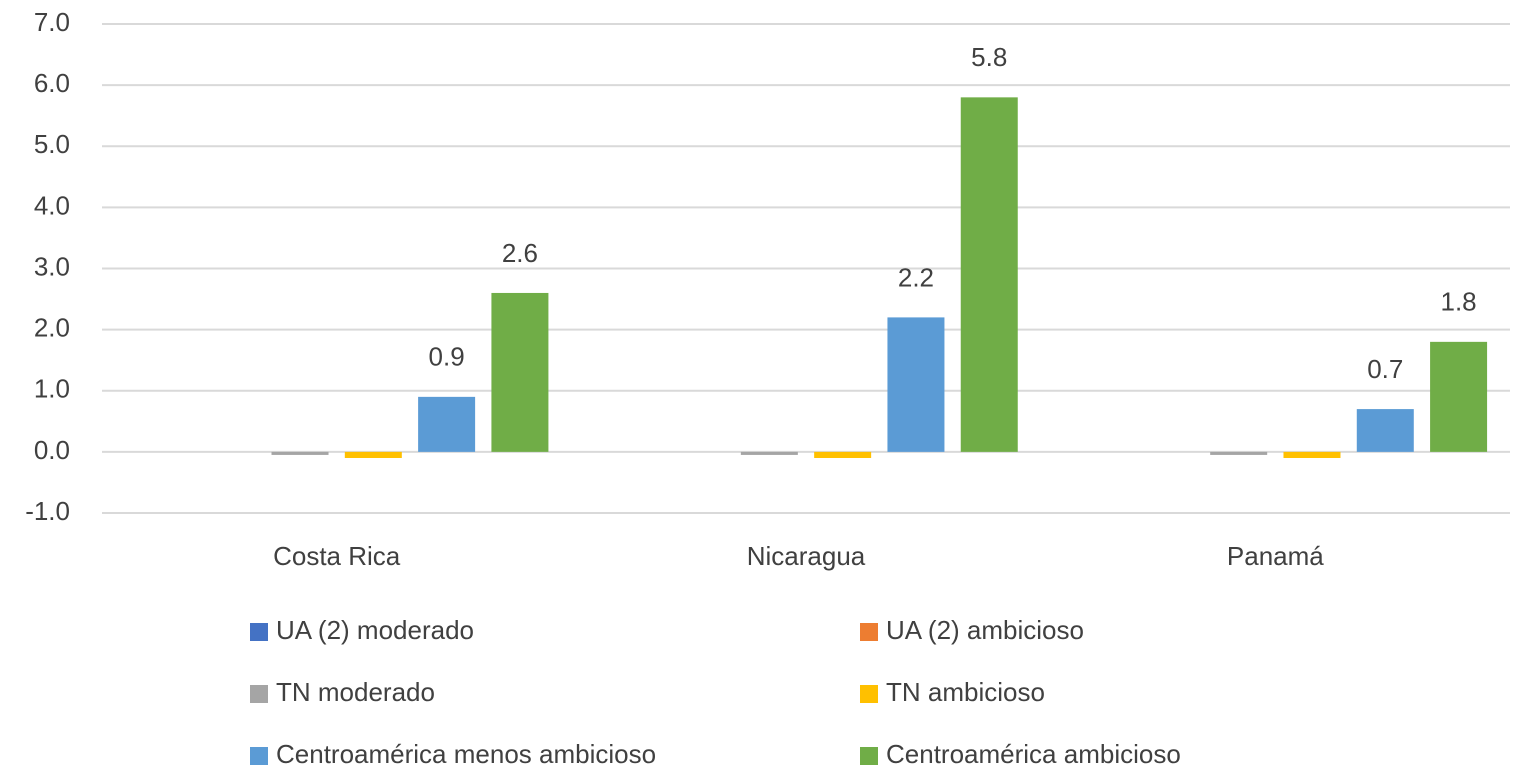 The width and height of the screenshot is (1513, 772). What do you see at coordinates (1459, 302) in the screenshot?
I see `data-label: 1.8` at bounding box center [1459, 302].